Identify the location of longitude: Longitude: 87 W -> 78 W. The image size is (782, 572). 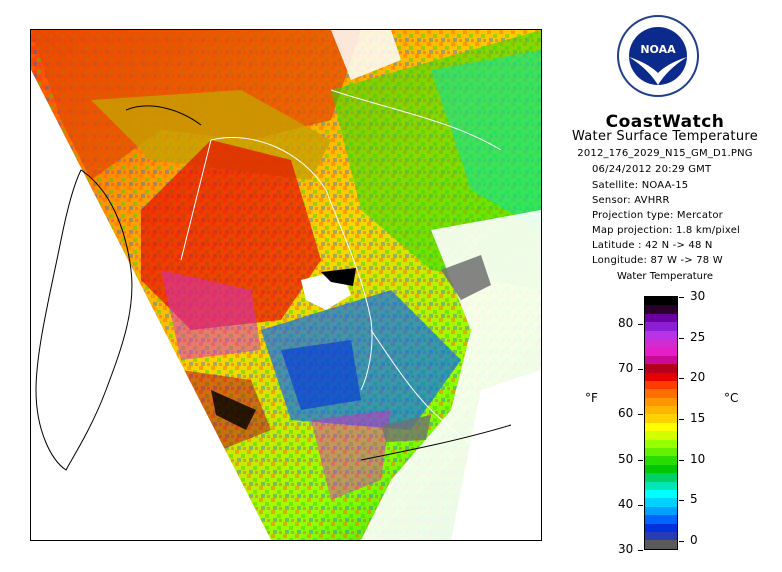
(657, 260).